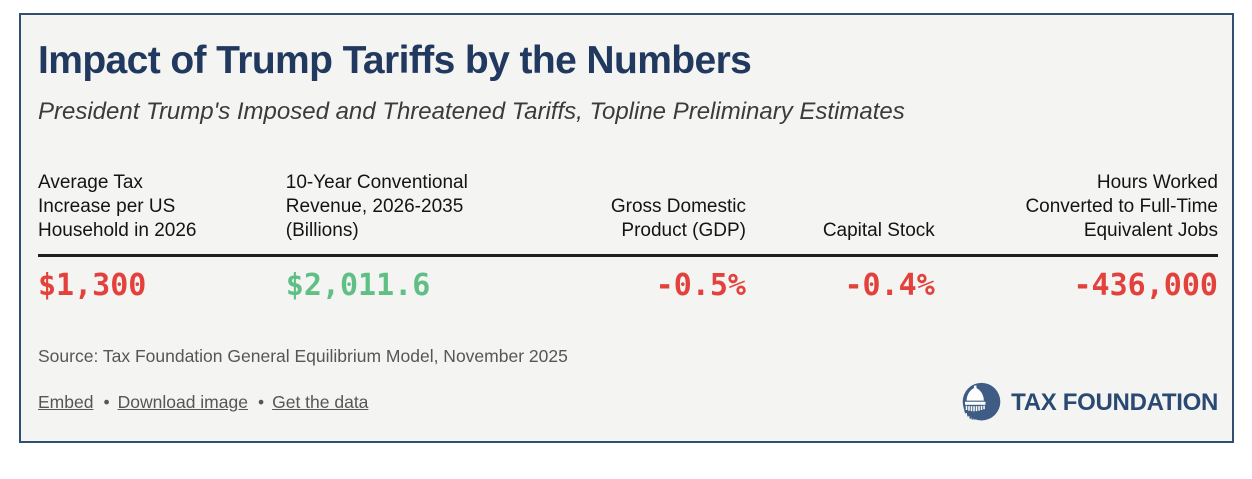 The width and height of the screenshot is (1252, 479). Describe the element at coordinates (878, 230) in the screenshot. I see `column-header-capital-stock: Capital Stock` at that location.